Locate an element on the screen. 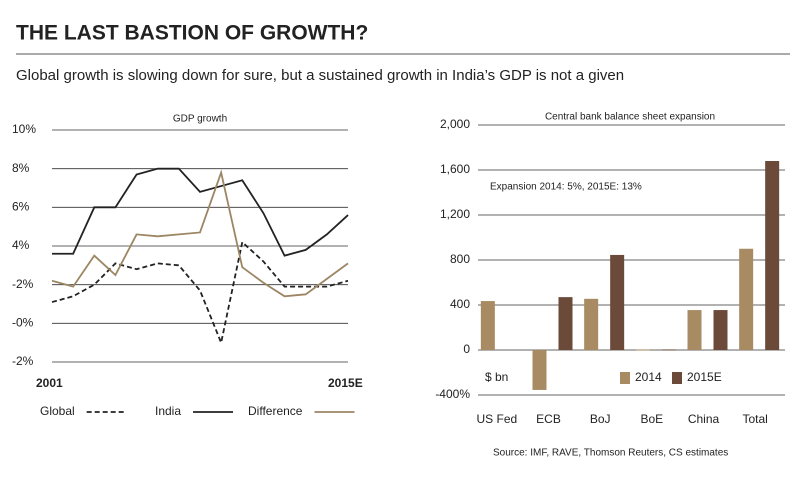 This screenshot has height=478, width=800. legend-label: India is located at coordinates (168, 411).